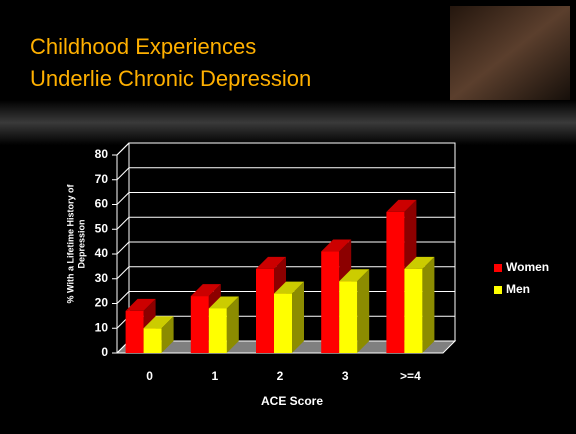 This screenshot has height=434, width=576. What do you see at coordinates (102, 303) in the screenshot?
I see `y-tick-label: 20` at bounding box center [102, 303].